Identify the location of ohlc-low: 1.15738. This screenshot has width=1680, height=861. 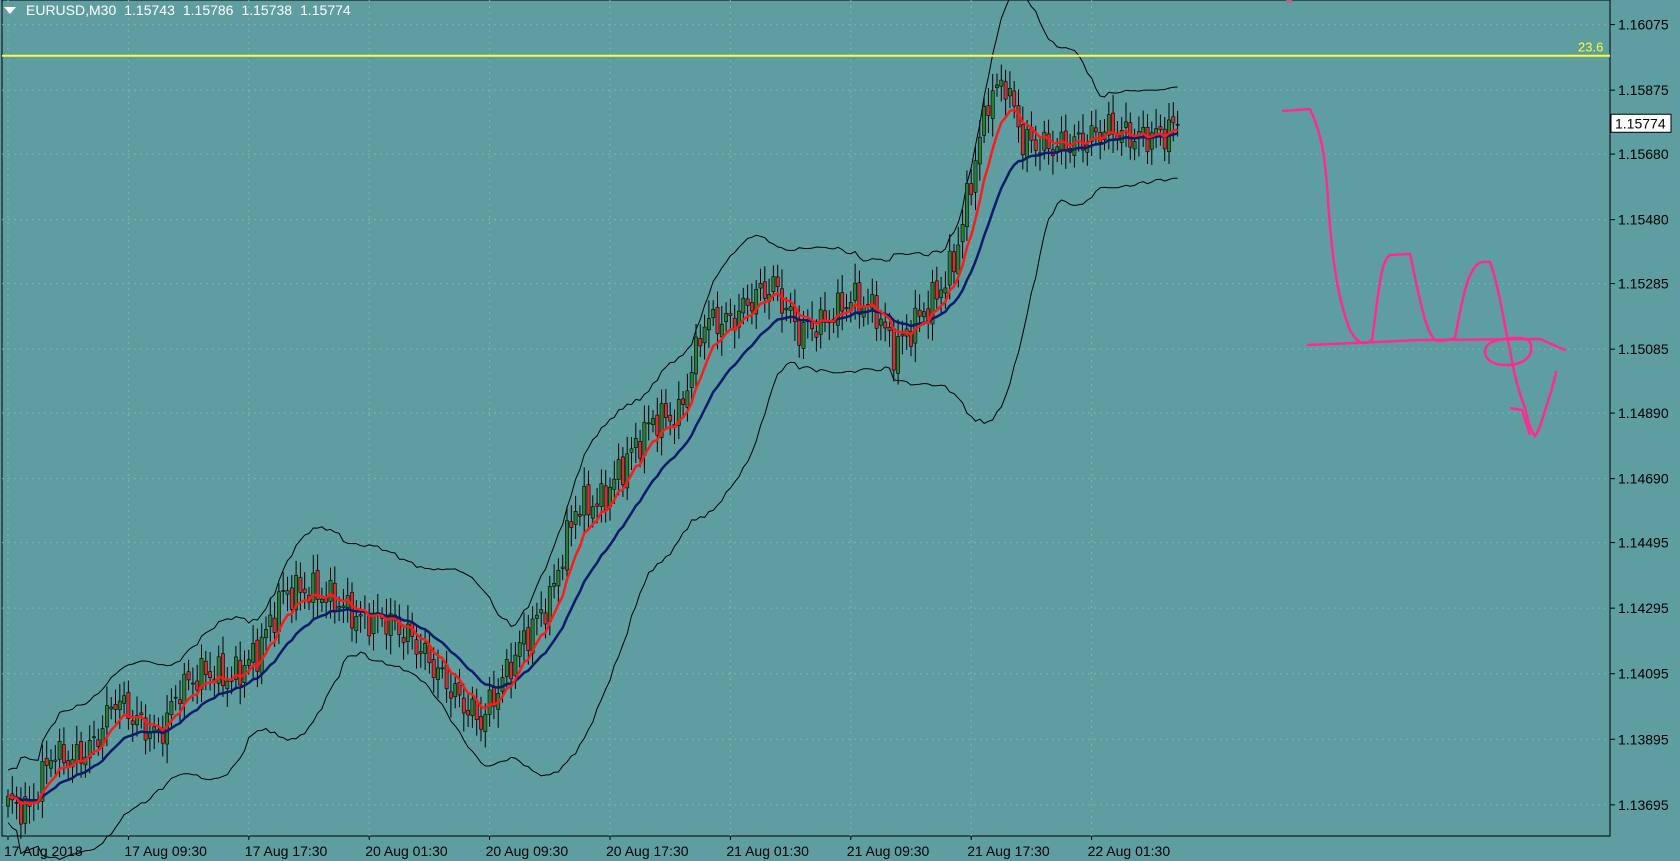
(267, 10).